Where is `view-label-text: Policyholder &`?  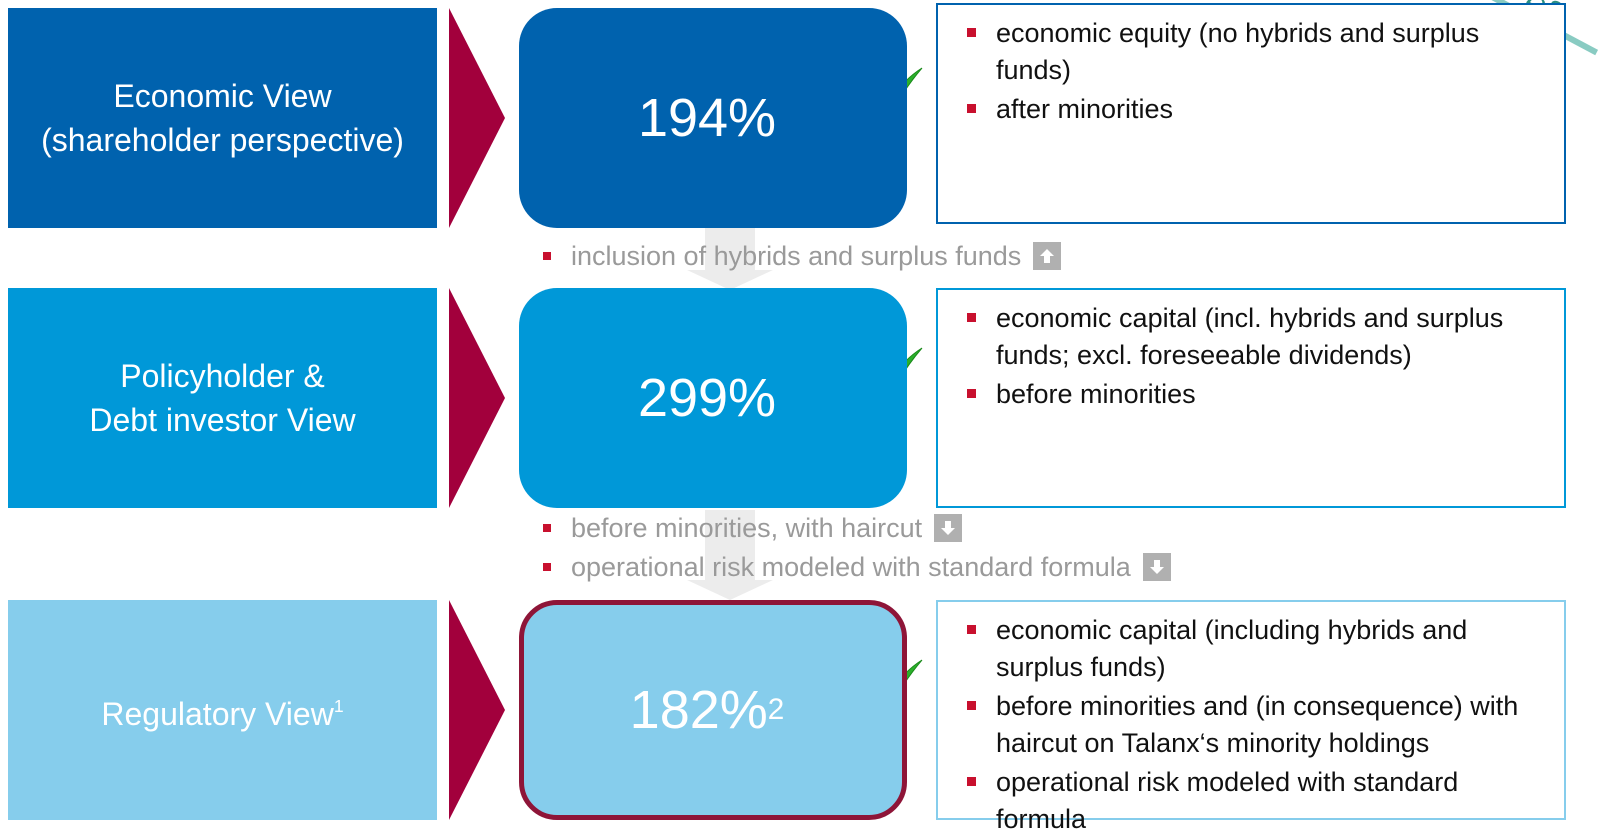
view-label-text: Policyholder & is located at coordinates (222, 376).